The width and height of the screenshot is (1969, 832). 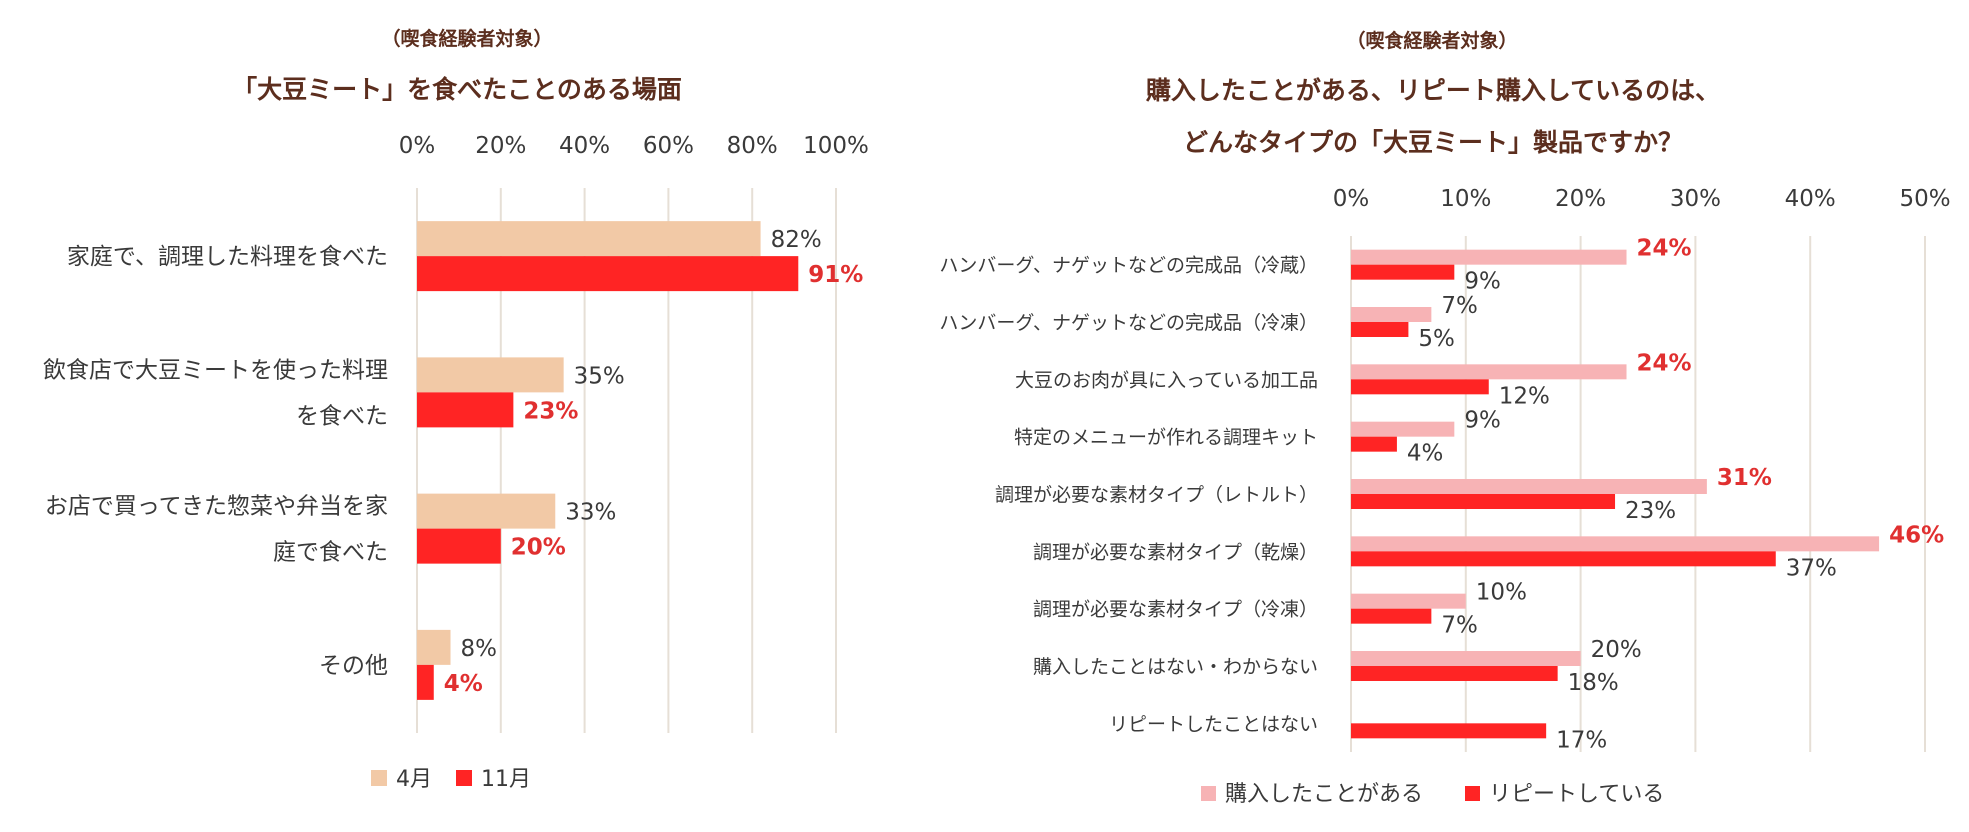 What do you see at coordinates (584, 146) in the screenshot?
I see `left-x-tick-label: 40%` at bounding box center [584, 146].